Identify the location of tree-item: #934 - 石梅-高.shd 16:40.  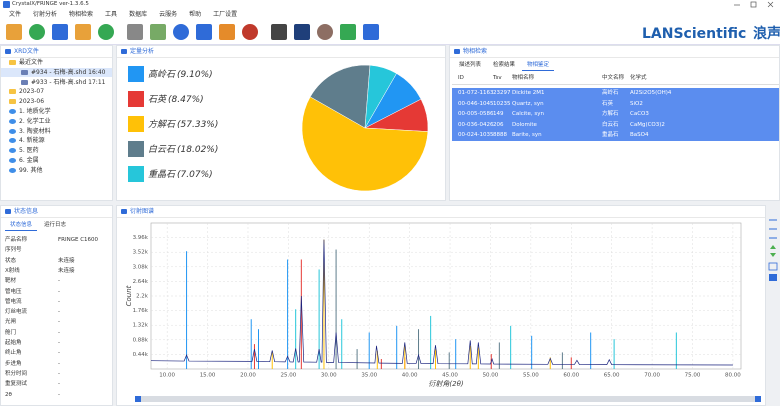
(56, 72).